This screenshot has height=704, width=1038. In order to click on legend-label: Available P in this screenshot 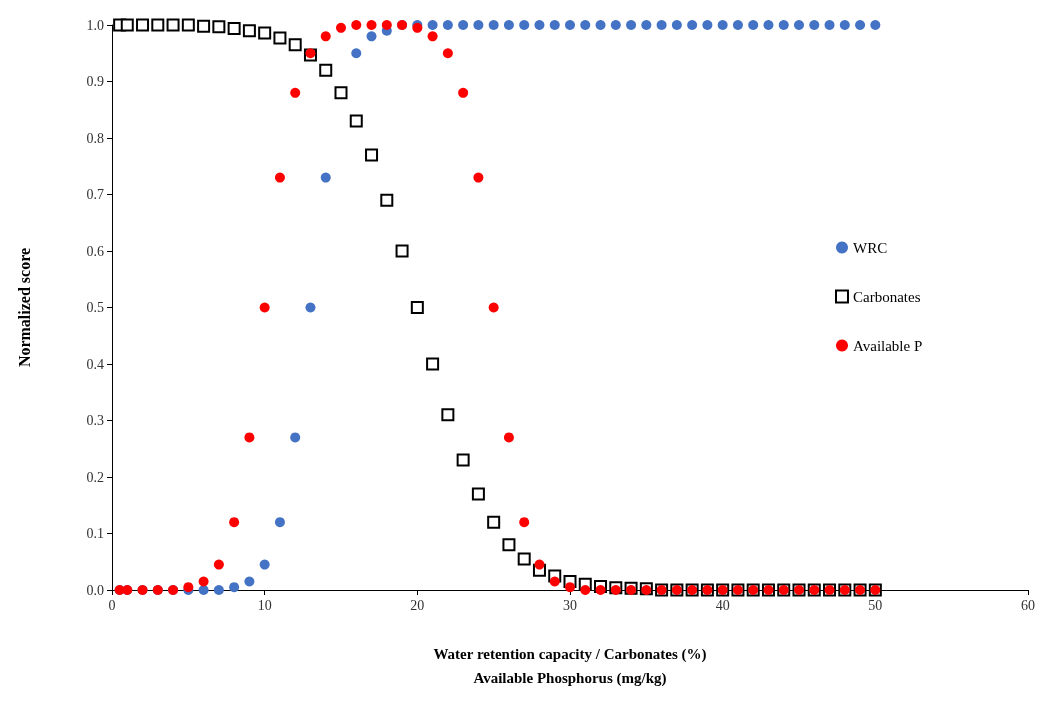, I will do `click(888, 345)`.